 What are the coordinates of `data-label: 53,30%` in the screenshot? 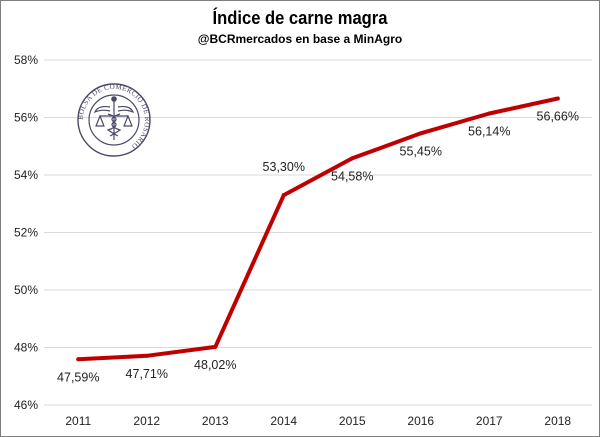 It's located at (284, 167).